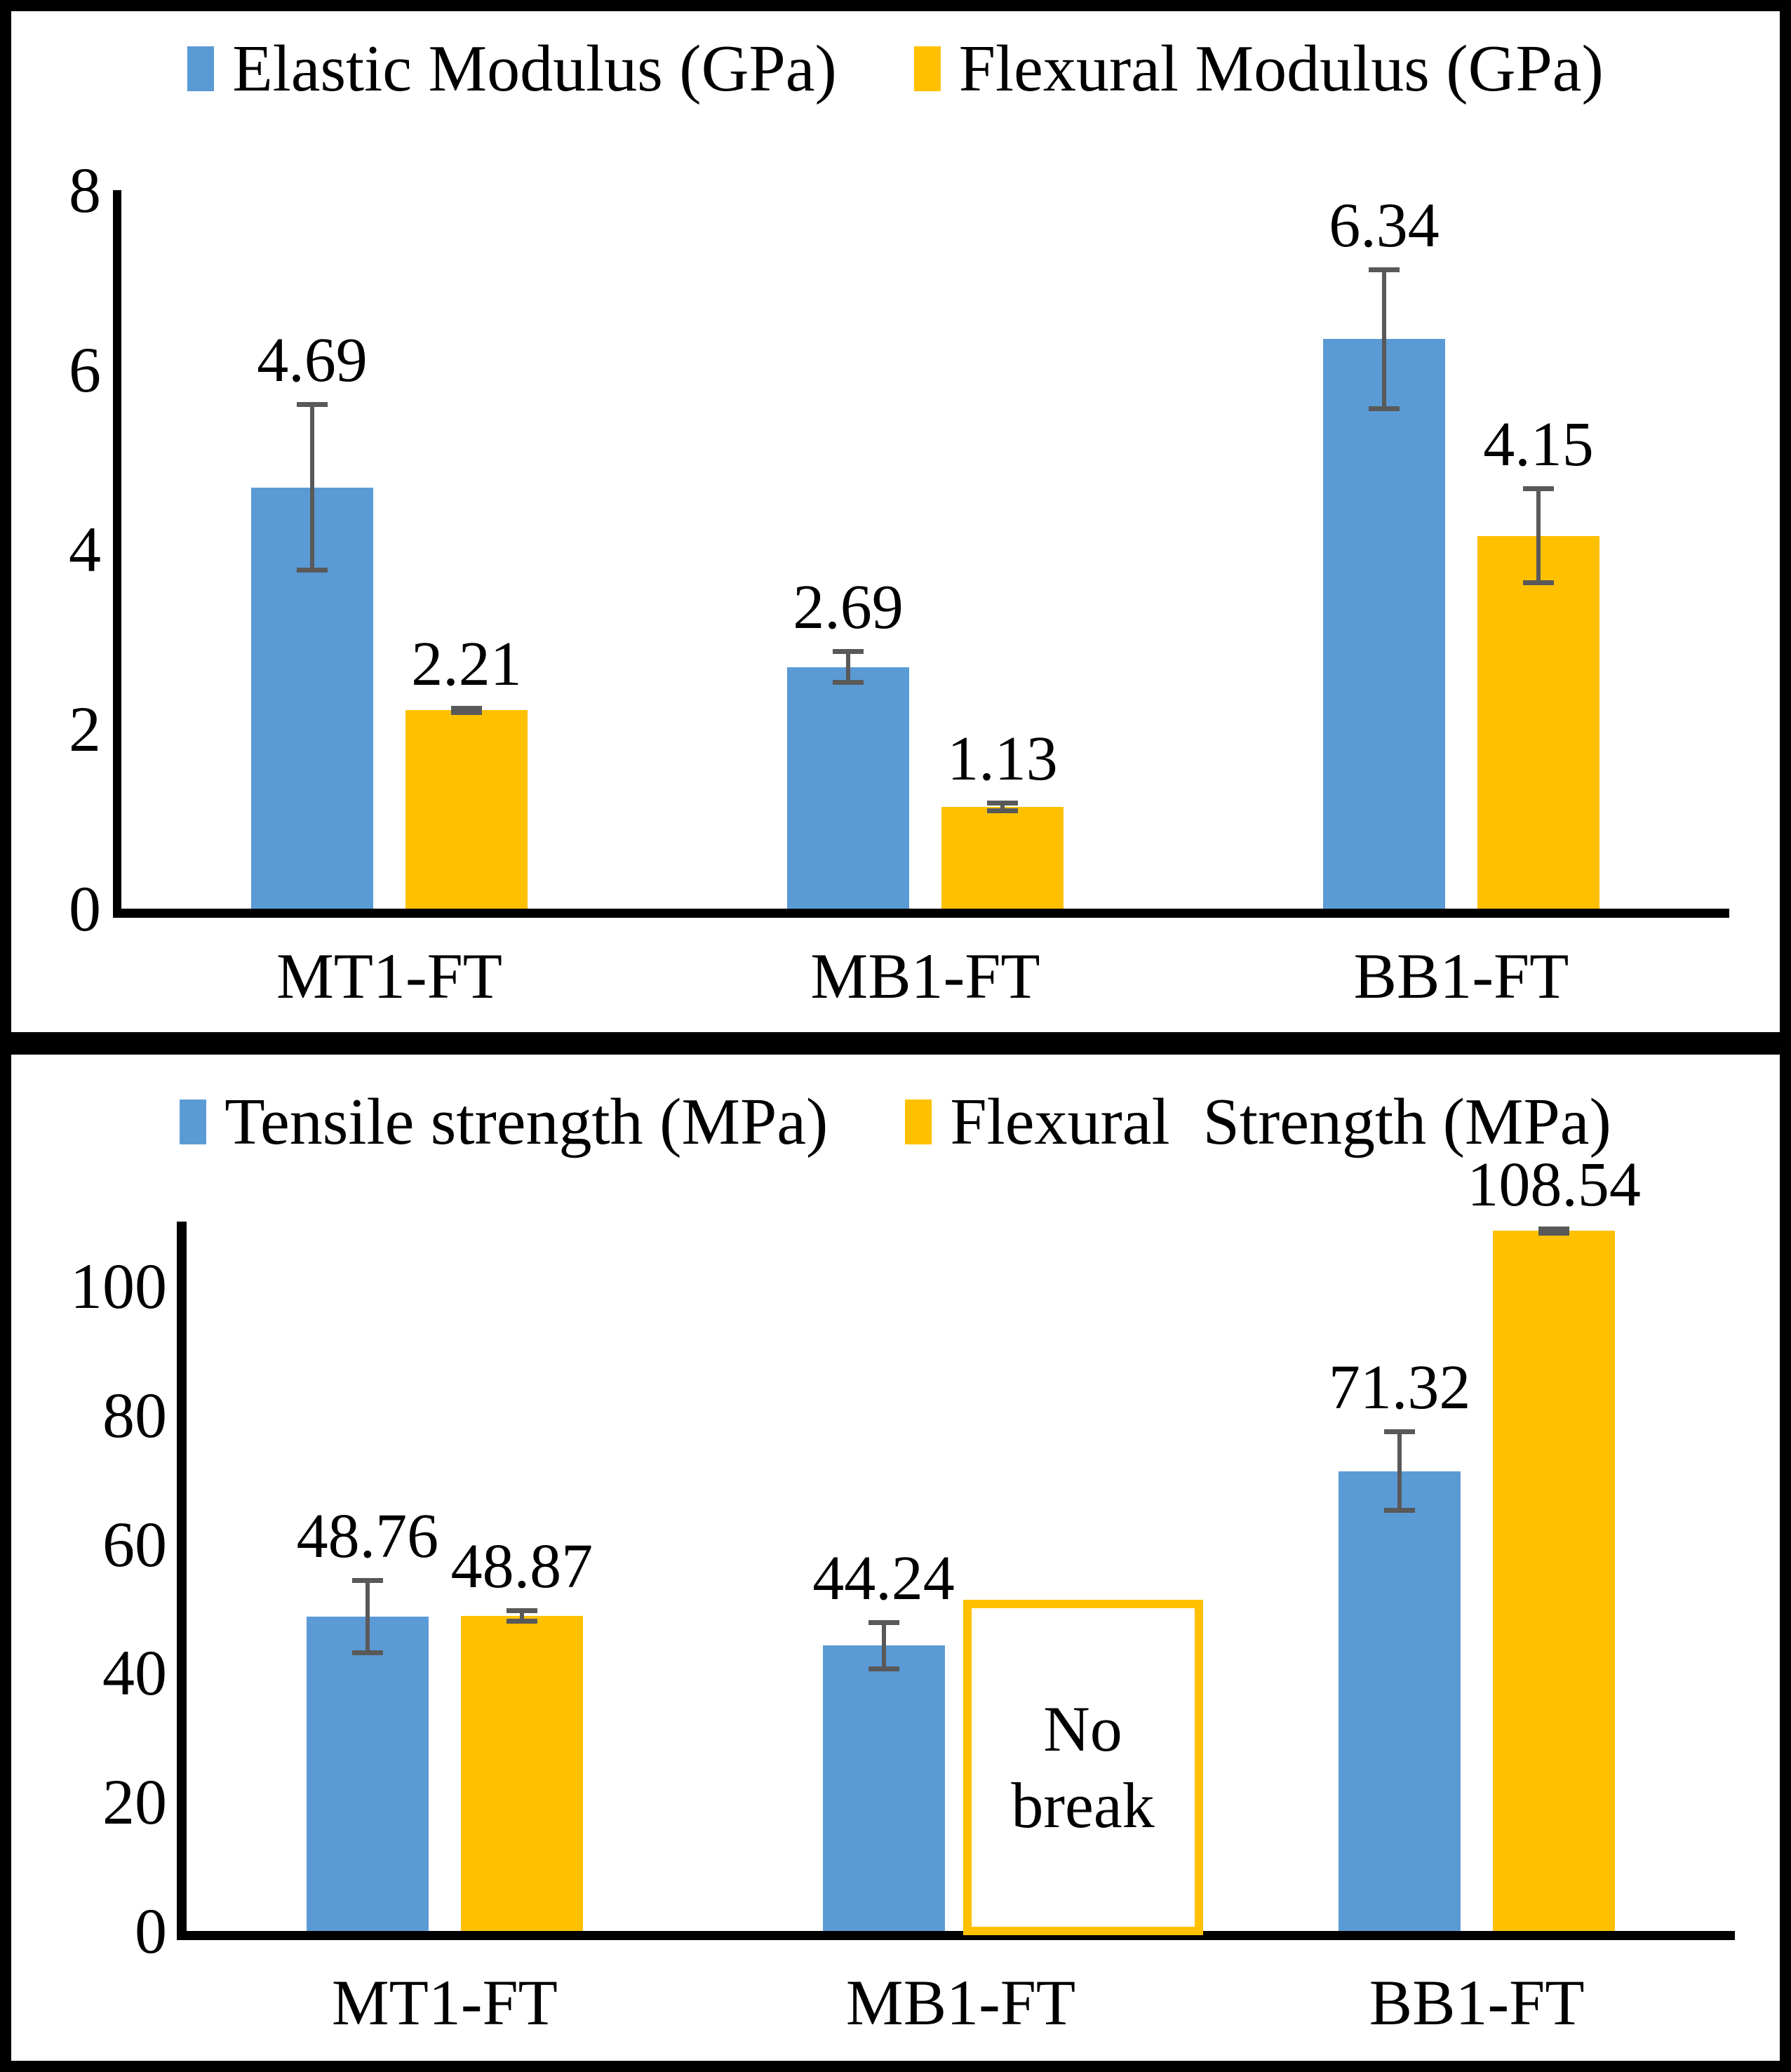 This screenshot has height=2072, width=1791. What do you see at coordinates (521, 1566) in the screenshot?
I see `value-label: 48.87` at bounding box center [521, 1566].